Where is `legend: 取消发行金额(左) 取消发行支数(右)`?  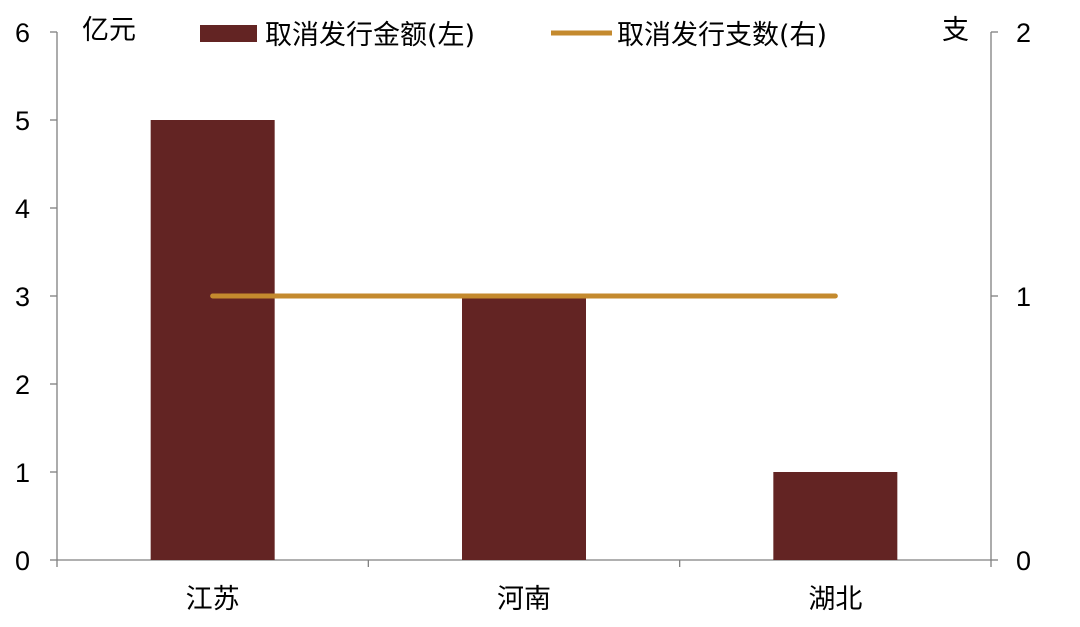
legend: 取消发行金额(左) 取消发行支数(右) is located at coordinates (513, 35).